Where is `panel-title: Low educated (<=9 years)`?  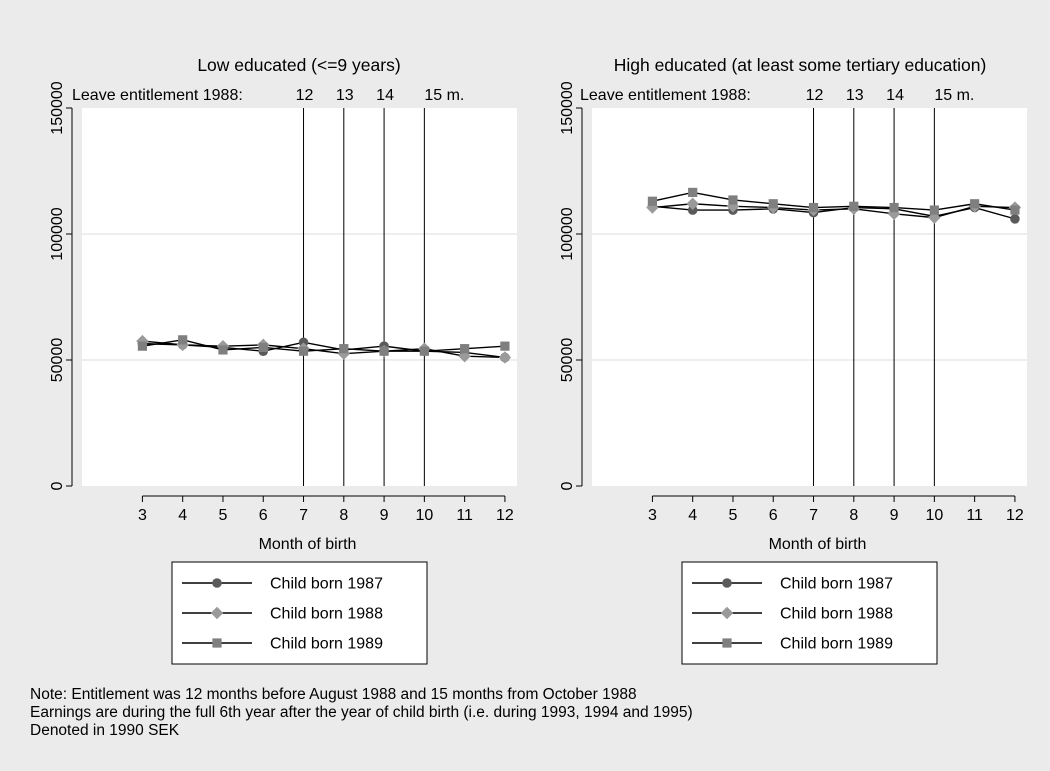
panel-title: Low educated (<=9 years) is located at coordinates (298, 65).